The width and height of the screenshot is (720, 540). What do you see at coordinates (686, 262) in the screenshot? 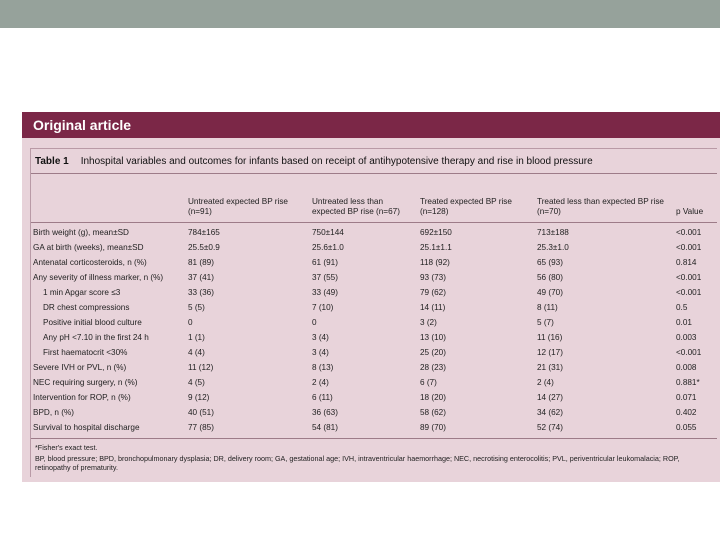
I see `cell: 0.814` at bounding box center [686, 262].